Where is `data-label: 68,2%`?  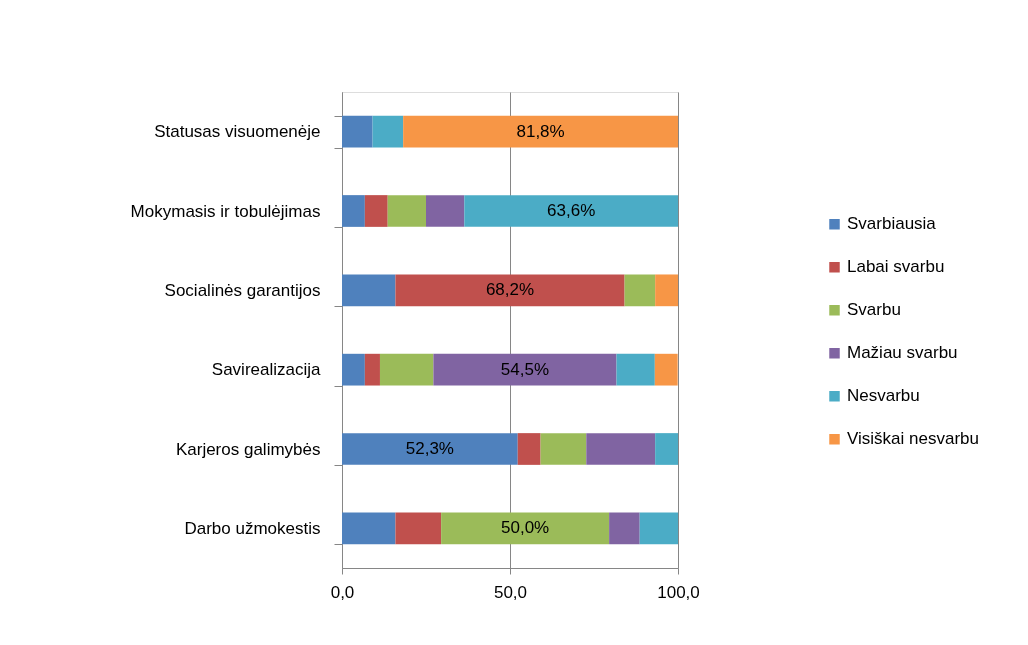 data-label: 68,2% is located at coordinates (510, 290).